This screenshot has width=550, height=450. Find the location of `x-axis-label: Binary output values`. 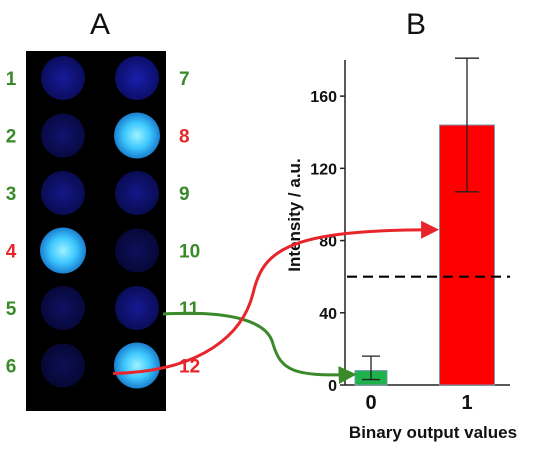

x-axis-label: Binary output values is located at coordinates (433, 432).